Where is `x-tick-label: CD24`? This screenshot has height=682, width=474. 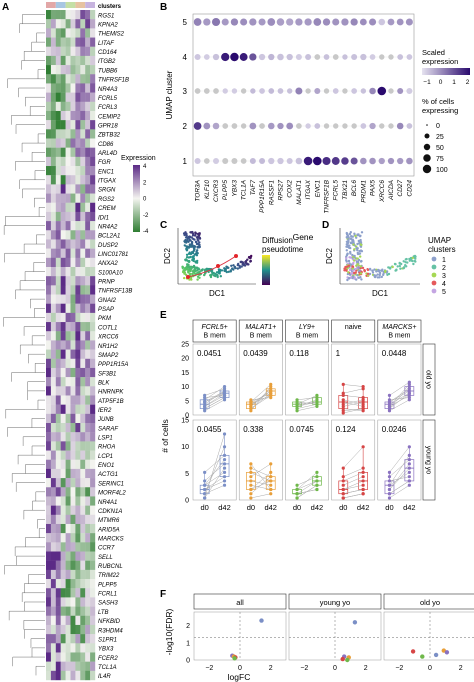 x-tick-label: CD24 is located at coordinates (409, 188).